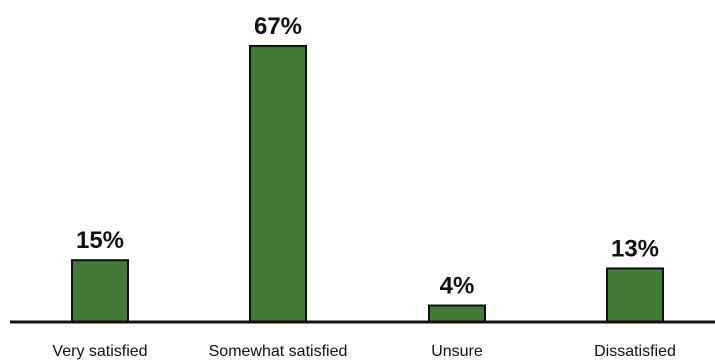  What do you see at coordinates (278, 26) in the screenshot?
I see `value-label-somewhat-satisfied: 67%` at bounding box center [278, 26].